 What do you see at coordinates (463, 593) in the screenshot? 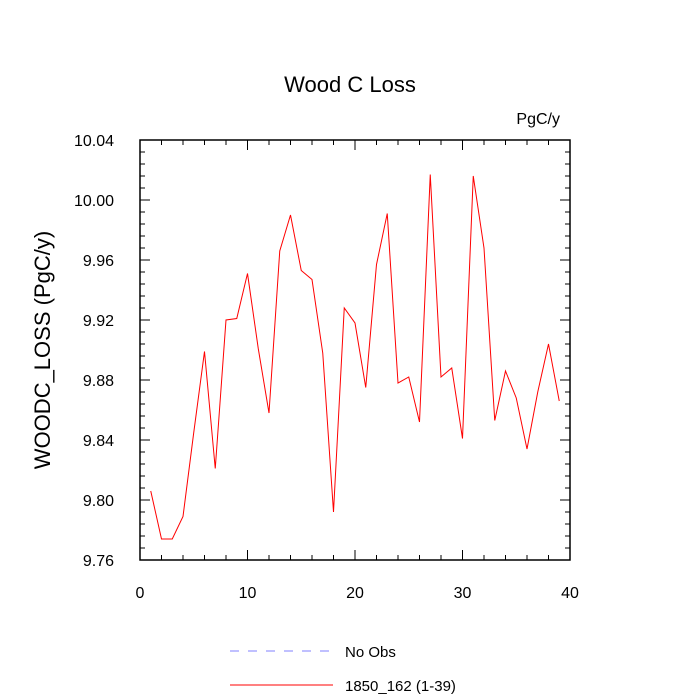
I see `x-tick-label: 30` at bounding box center [463, 593].